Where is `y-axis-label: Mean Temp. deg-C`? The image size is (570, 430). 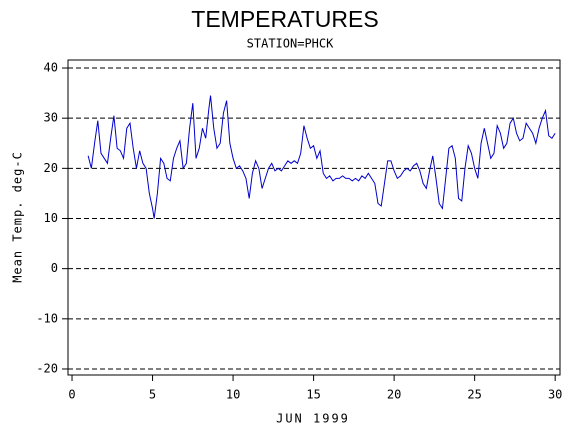 y-axis-label: Mean Temp. deg-C is located at coordinates (18, 217).